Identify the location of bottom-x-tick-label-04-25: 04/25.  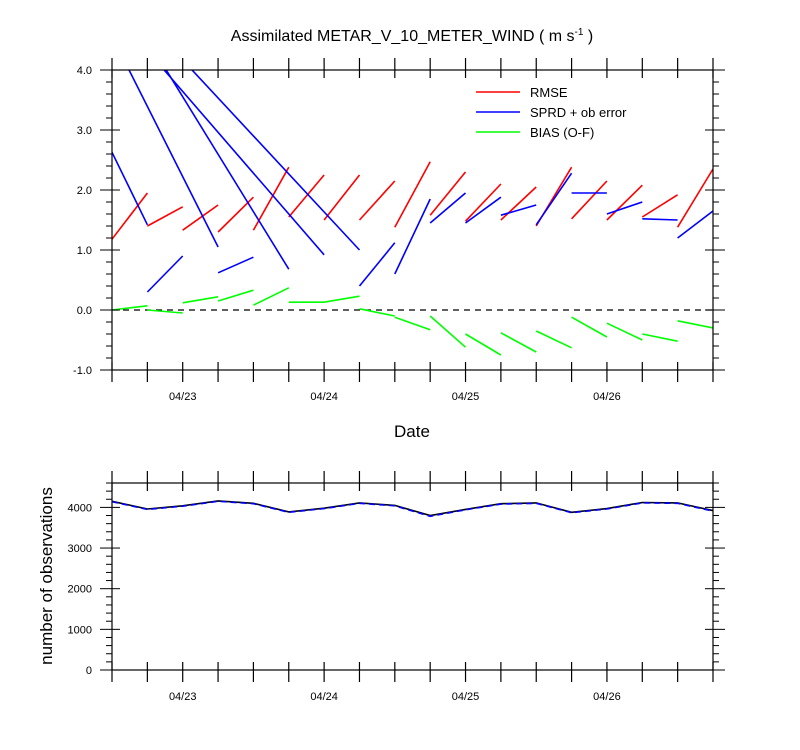
(466, 697).